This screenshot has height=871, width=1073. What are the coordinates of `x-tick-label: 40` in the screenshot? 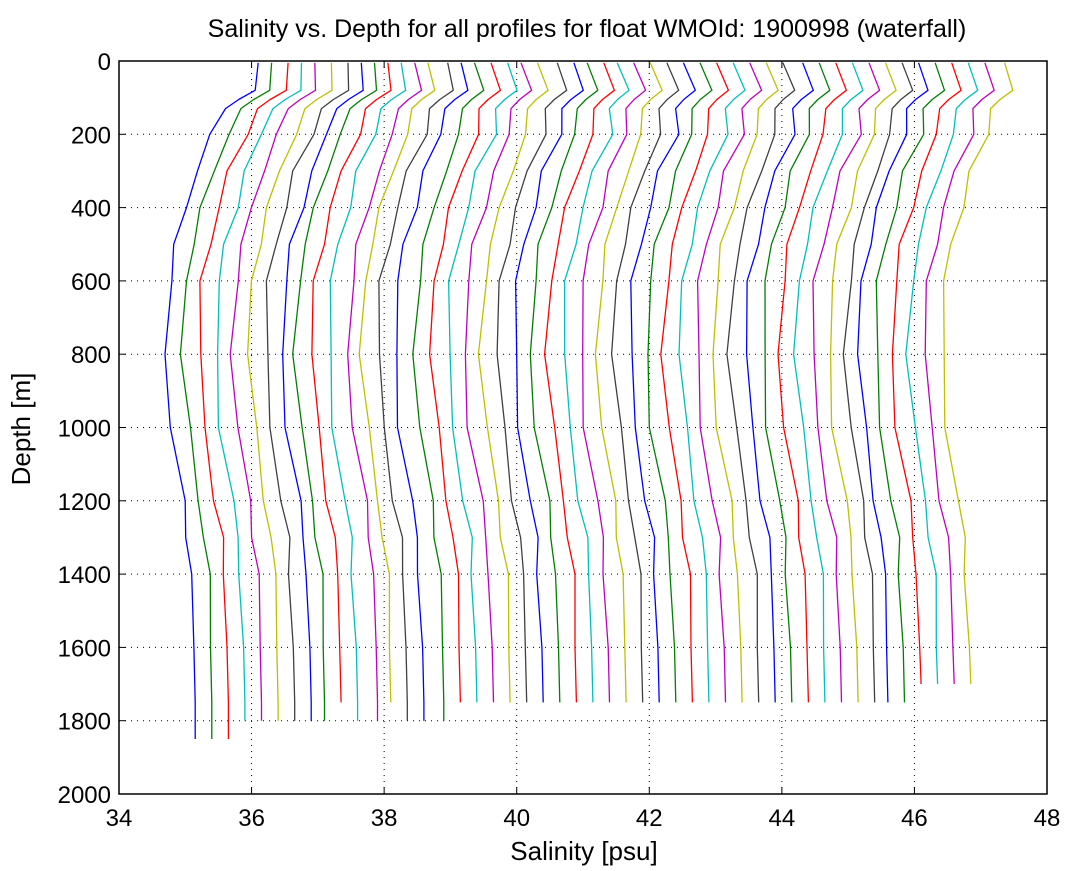 It's located at (516, 818).